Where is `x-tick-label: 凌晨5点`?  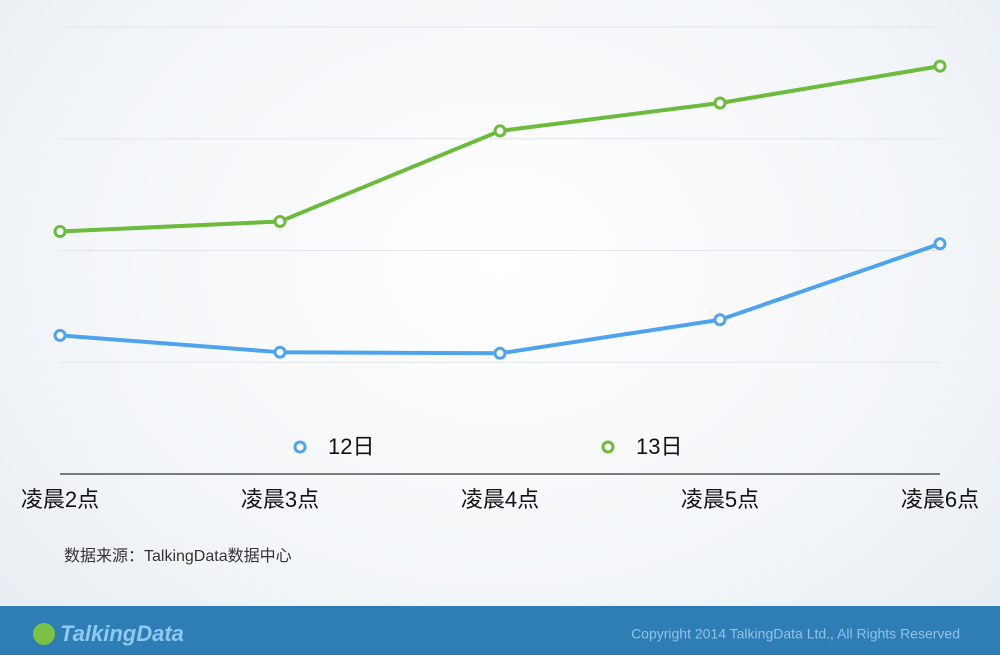 x-tick-label: 凌晨5点 is located at coordinates (720, 499).